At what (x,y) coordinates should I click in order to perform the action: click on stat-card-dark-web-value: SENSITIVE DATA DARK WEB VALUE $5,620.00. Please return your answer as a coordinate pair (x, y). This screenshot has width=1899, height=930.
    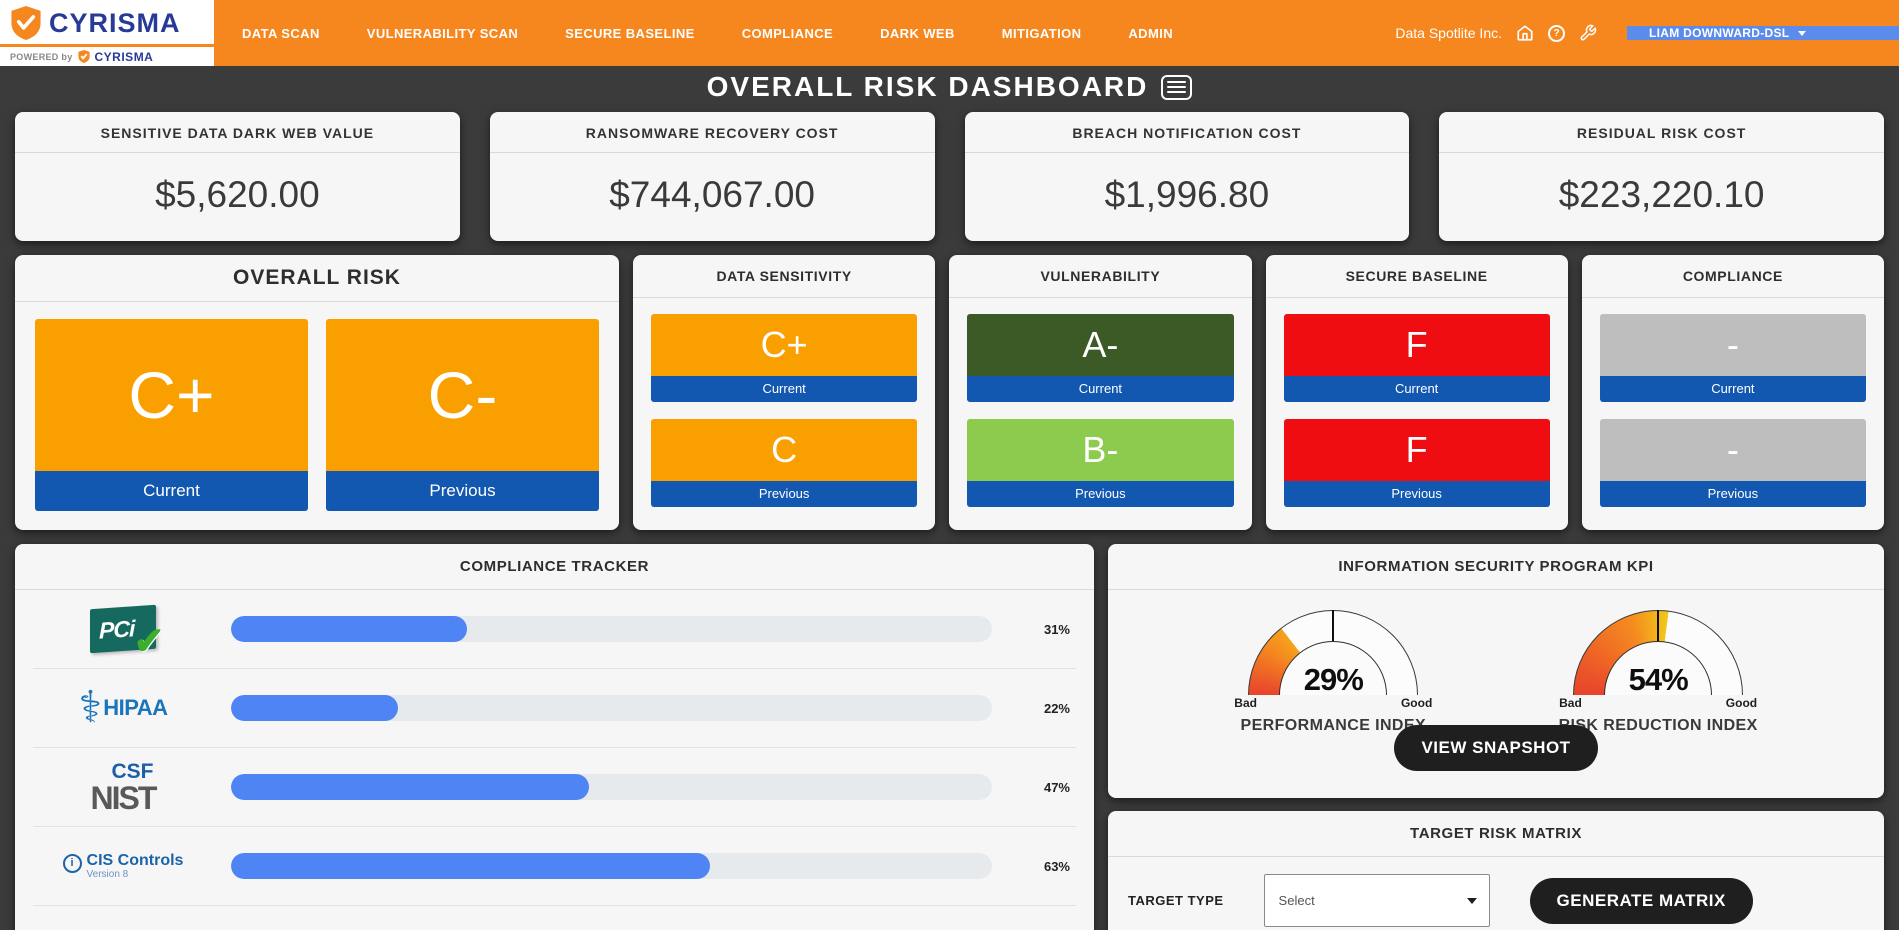
    Looking at the image, I should click on (237, 176).